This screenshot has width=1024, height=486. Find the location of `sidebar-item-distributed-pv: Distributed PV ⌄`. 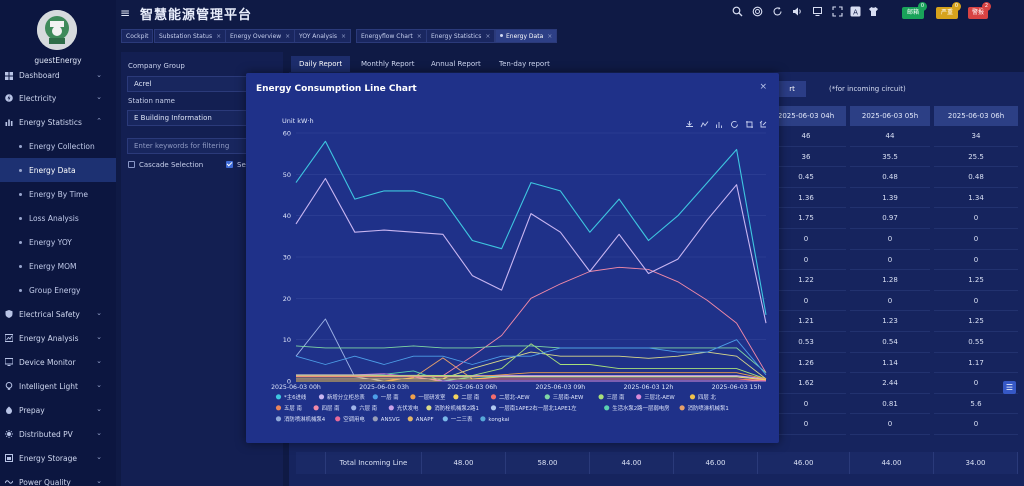

sidebar-item-distributed-pv: Distributed PV ⌄ is located at coordinates (58, 434).